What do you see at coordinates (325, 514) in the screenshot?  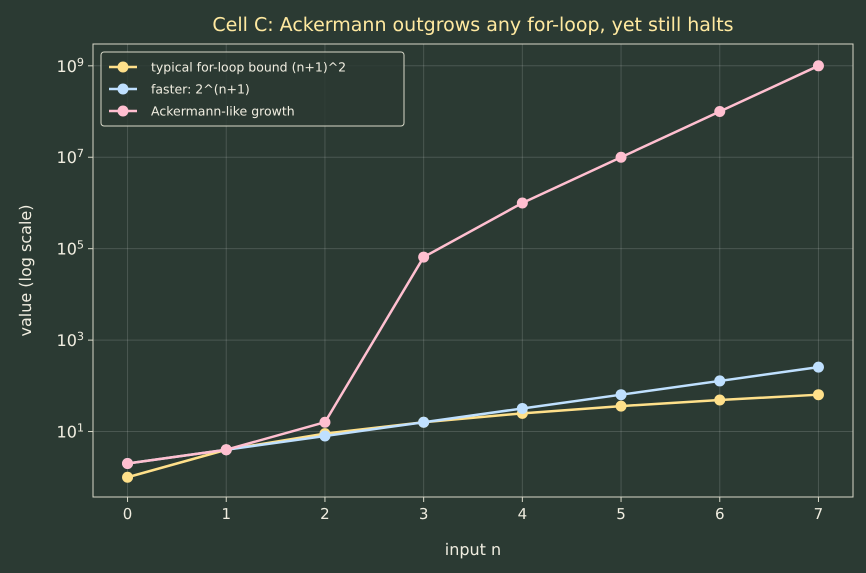 I see `x-tick-label: 2` at bounding box center [325, 514].